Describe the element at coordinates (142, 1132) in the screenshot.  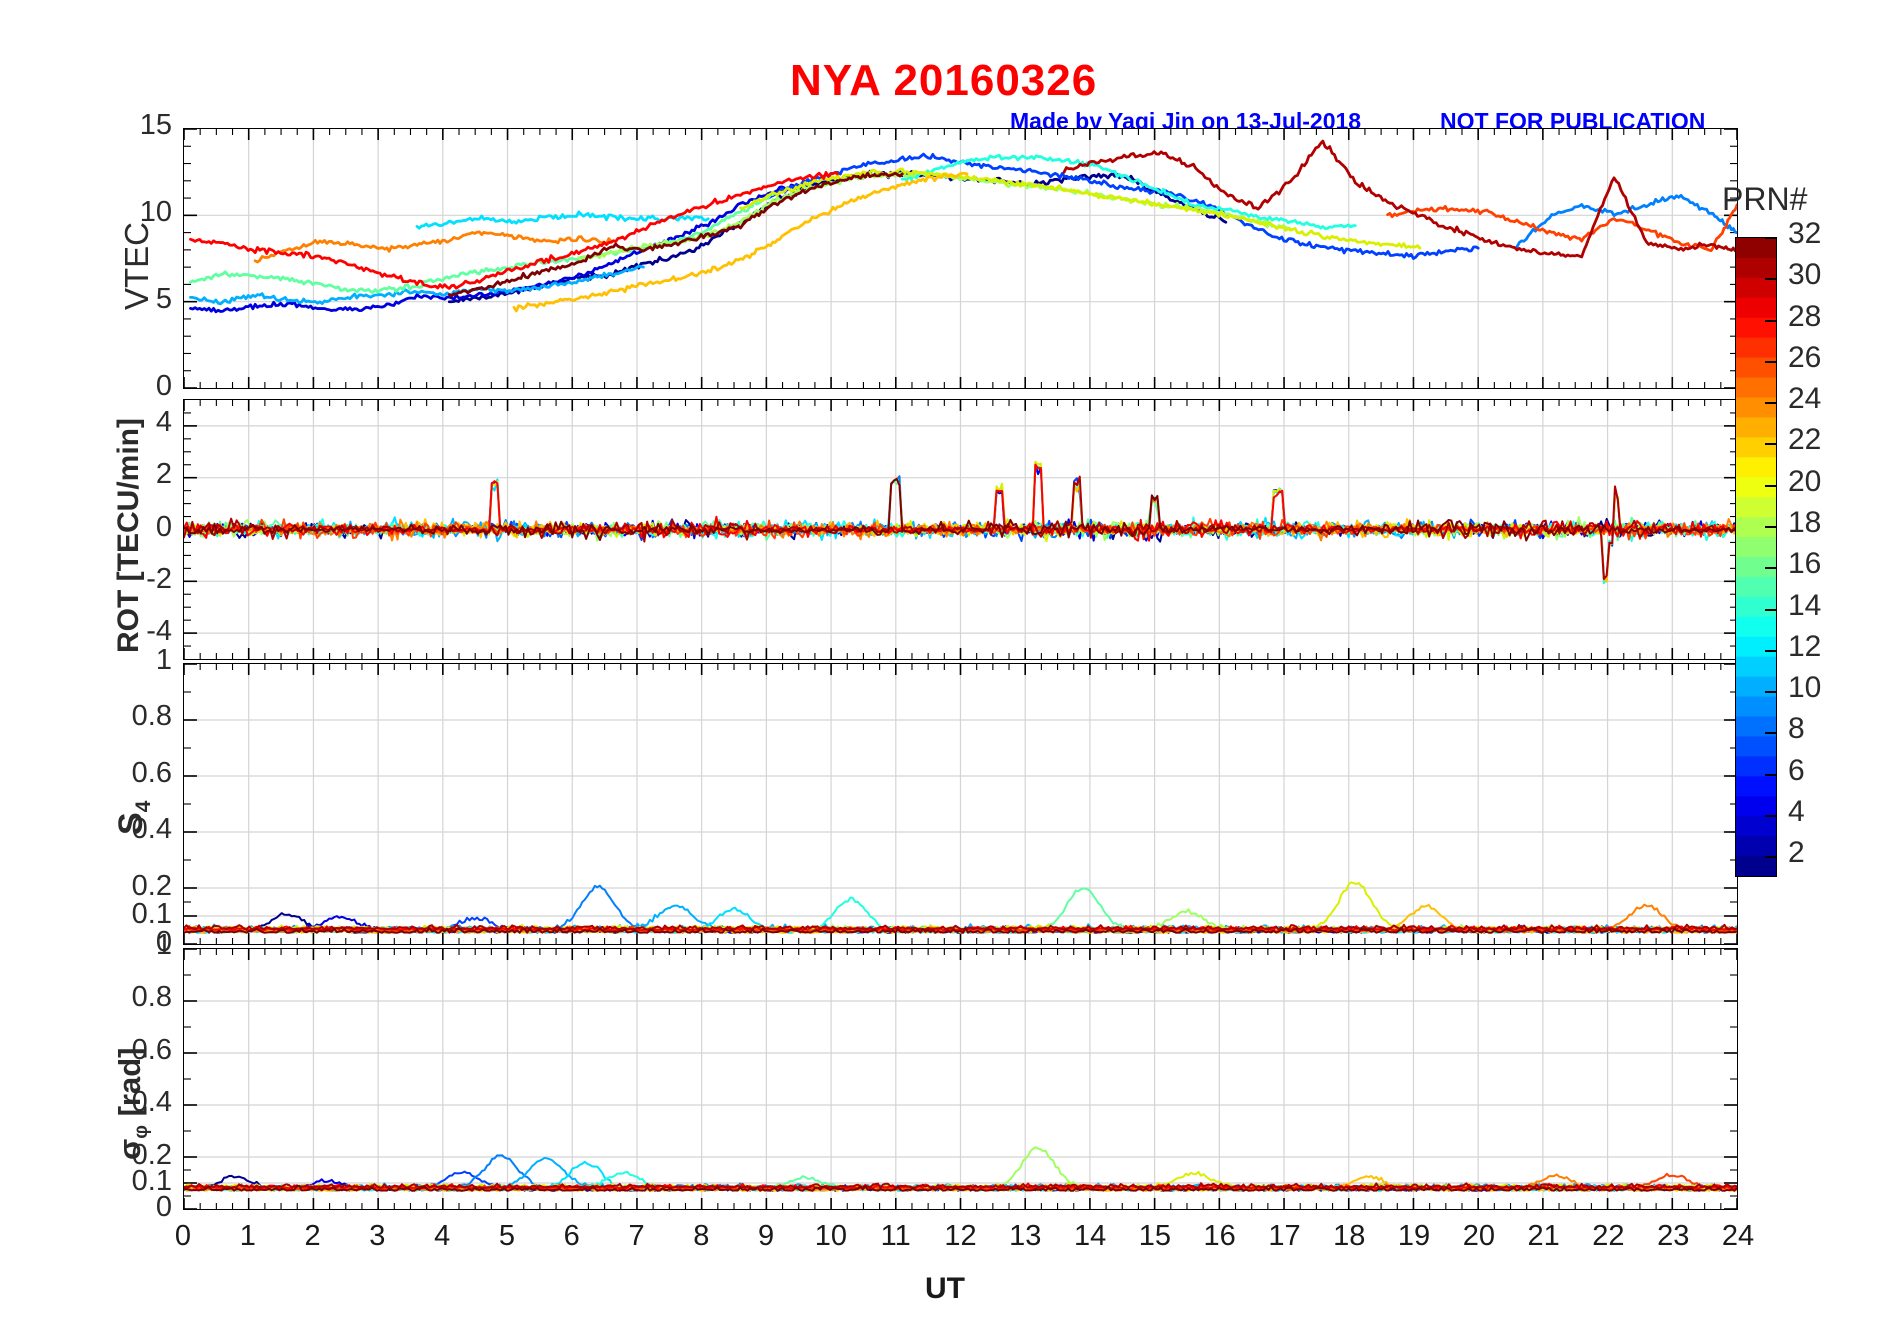
I see `sigma-subscript: φ` at that location.